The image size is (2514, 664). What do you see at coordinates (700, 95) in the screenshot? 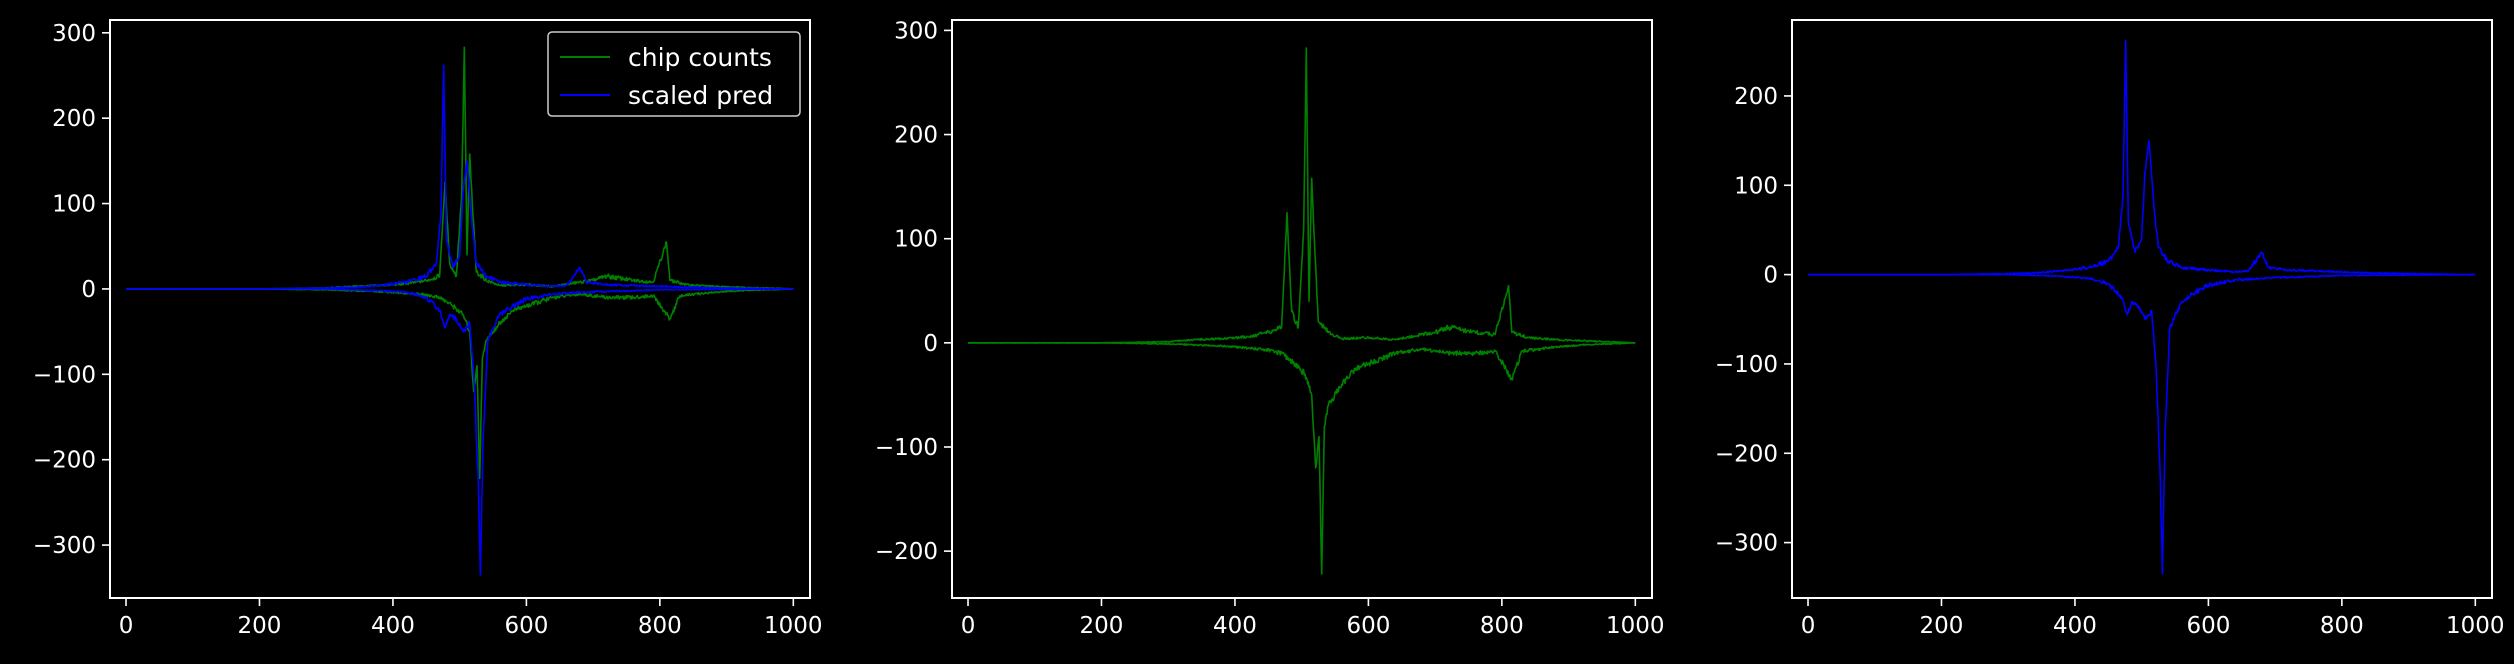
I see `legend-entry-label: scaled pred` at bounding box center [700, 95].